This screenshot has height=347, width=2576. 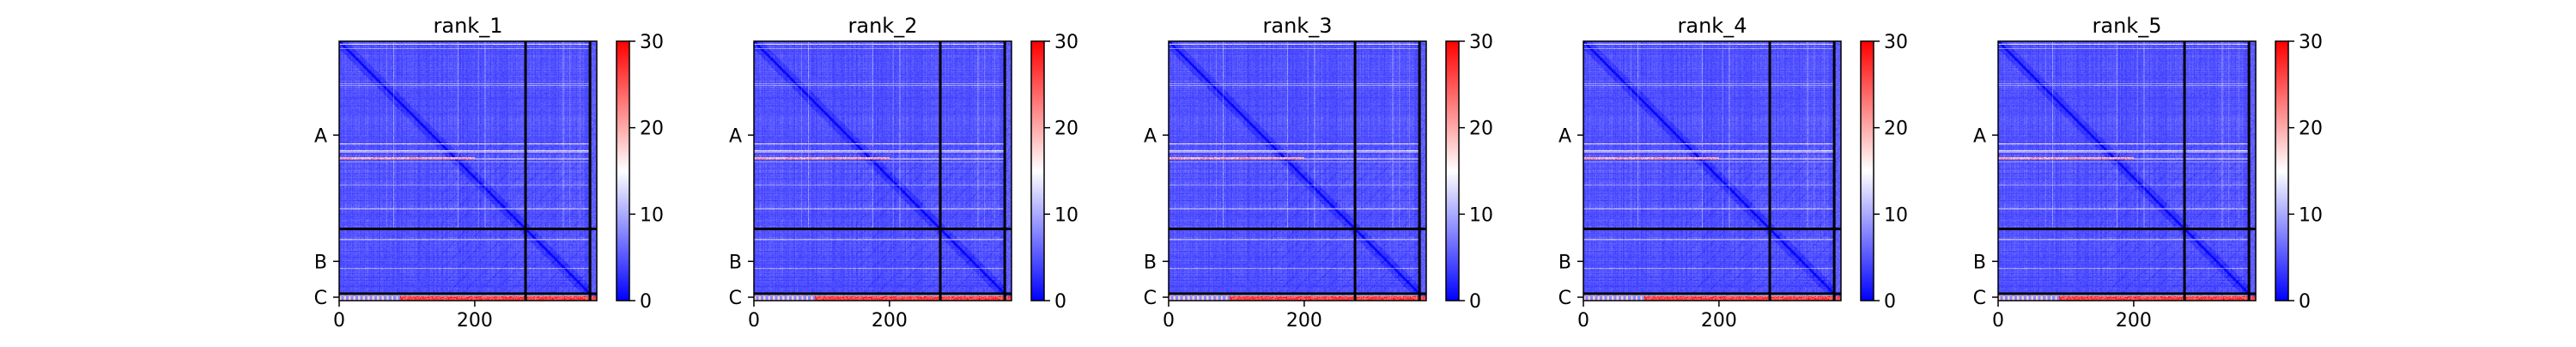 What do you see at coordinates (883, 26) in the screenshot?
I see `panel-title: rank_2` at bounding box center [883, 26].